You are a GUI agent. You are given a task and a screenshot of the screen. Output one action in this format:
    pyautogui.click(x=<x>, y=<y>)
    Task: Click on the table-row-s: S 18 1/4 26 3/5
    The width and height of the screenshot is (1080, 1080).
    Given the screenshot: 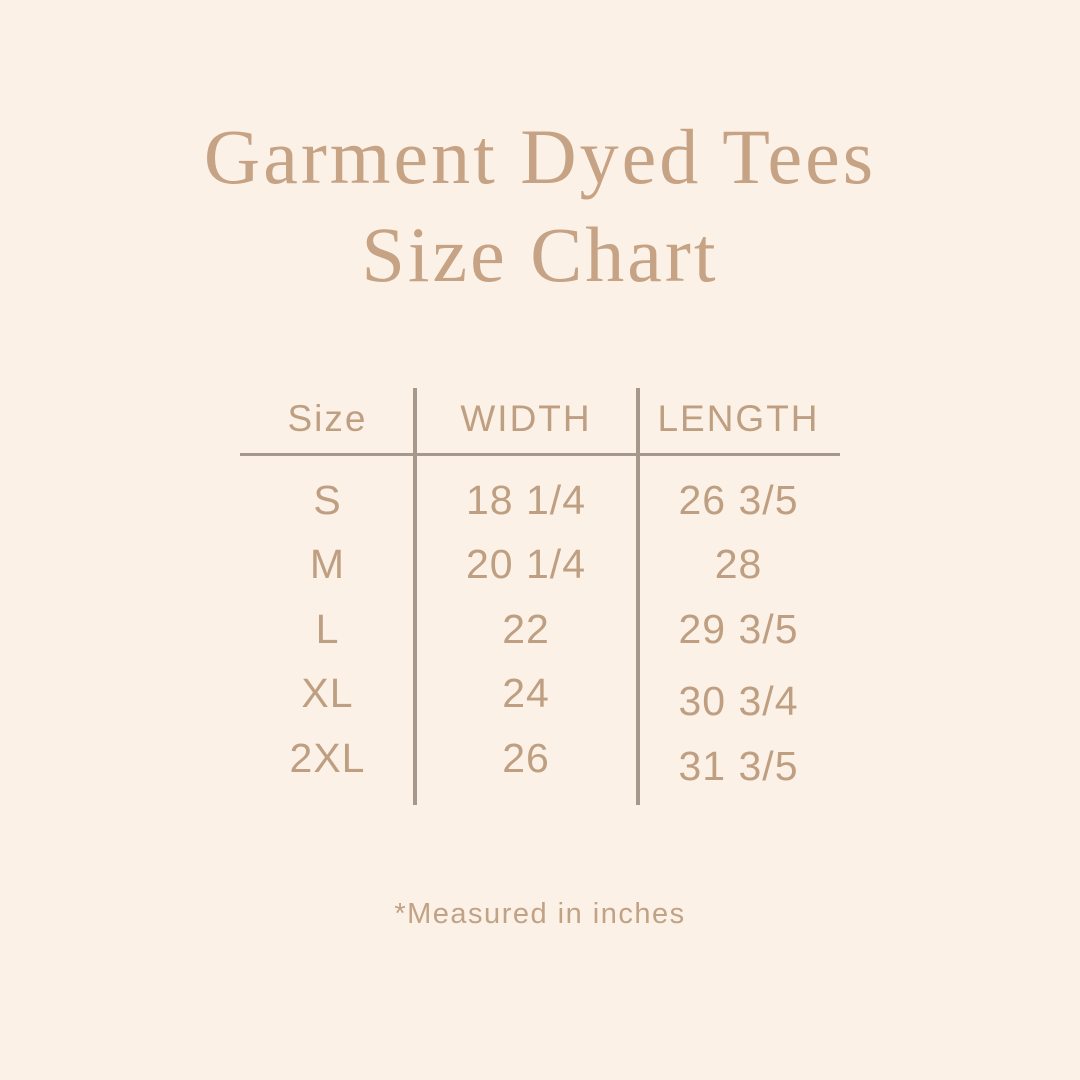 What is the action you would take?
    pyautogui.click(x=540, y=500)
    